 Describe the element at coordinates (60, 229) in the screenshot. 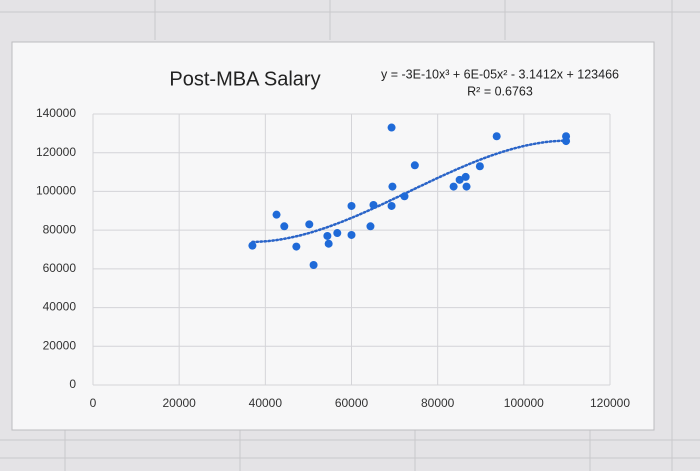

I see `y-tick-label: 80000` at that location.